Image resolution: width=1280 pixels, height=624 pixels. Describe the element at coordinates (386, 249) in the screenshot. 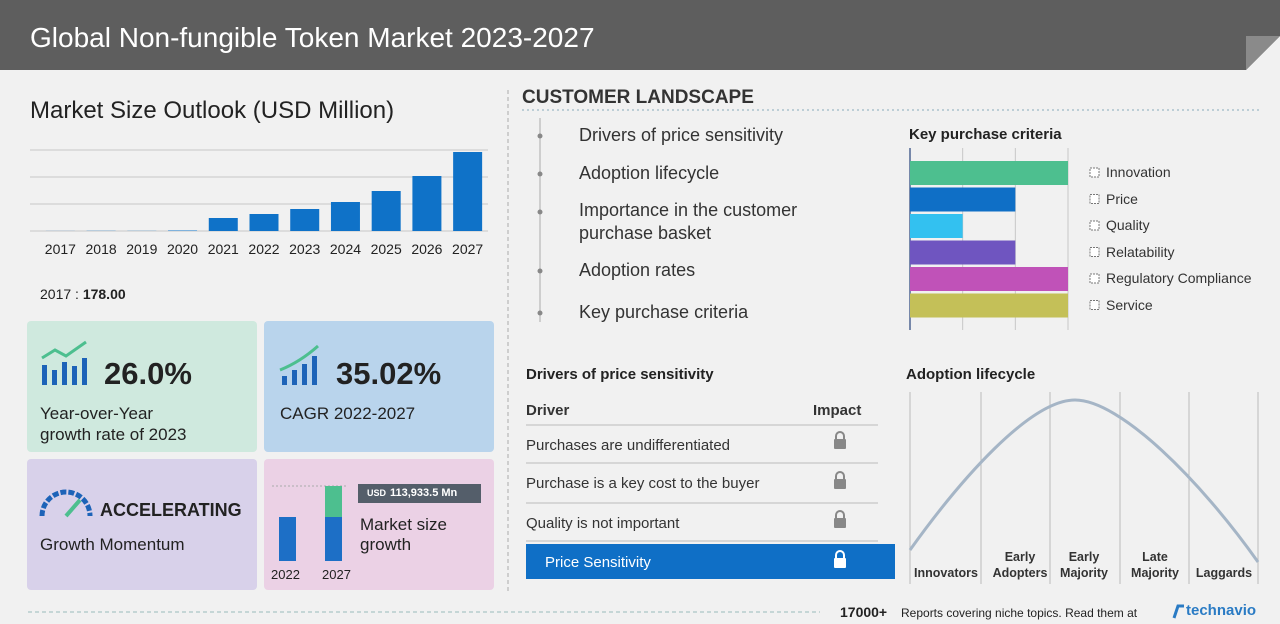

I see `x-tick-label: 2025` at that location.